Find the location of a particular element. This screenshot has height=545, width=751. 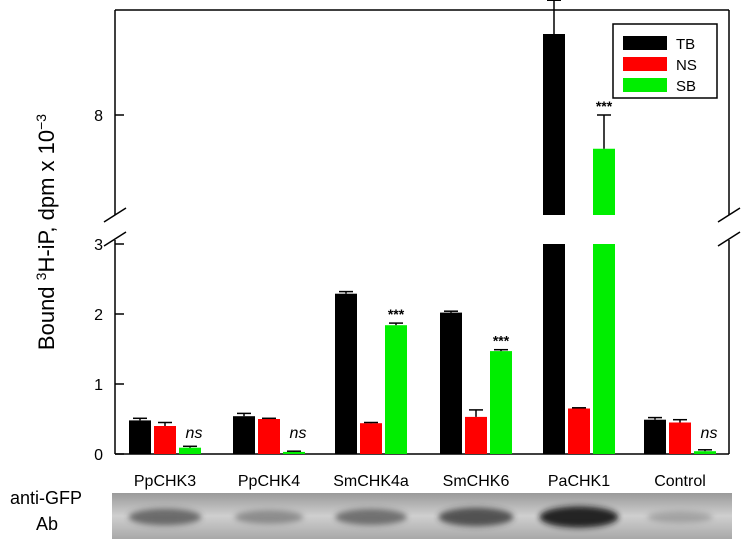

legend-label-sb: SB is located at coordinates (686, 86).